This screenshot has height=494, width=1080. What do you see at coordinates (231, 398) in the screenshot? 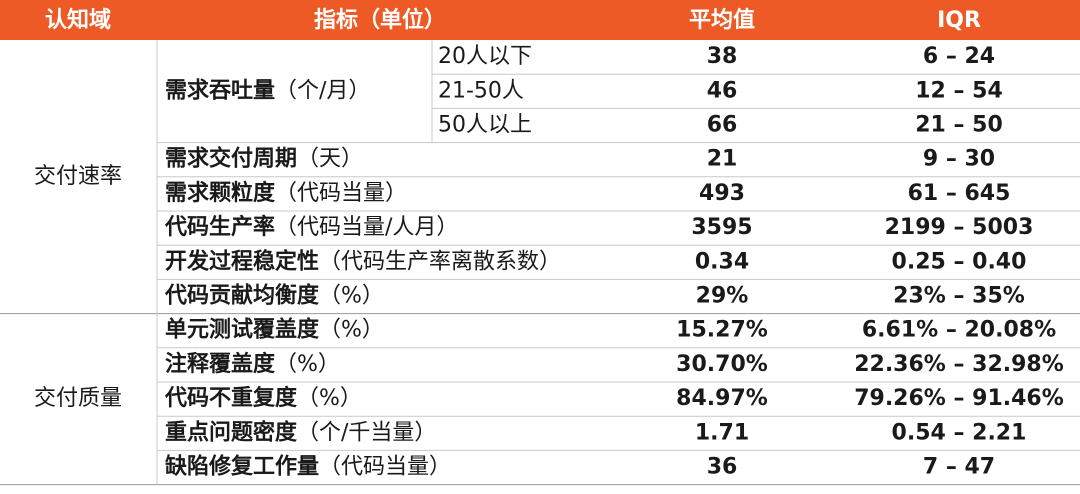
I see `metric-name: 代码不重复度` at bounding box center [231, 398].